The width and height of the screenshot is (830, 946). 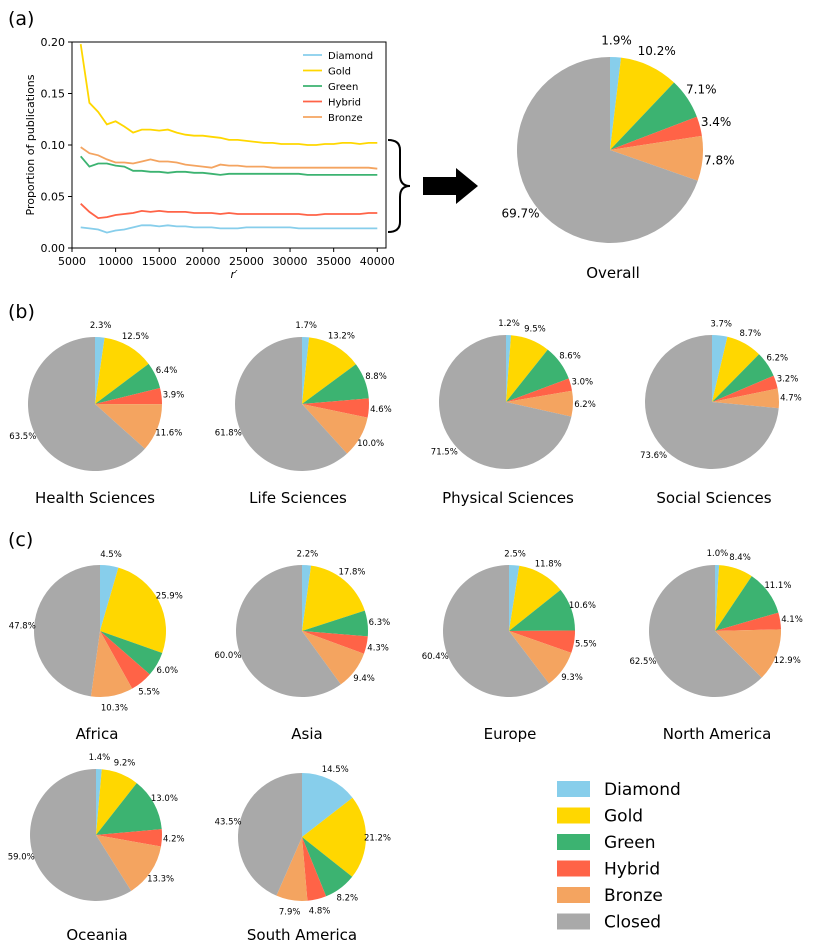 What do you see at coordinates (101, 326) in the screenshot?
I see `pie-value-label: 2.3%` at bounding box center [101, 326].